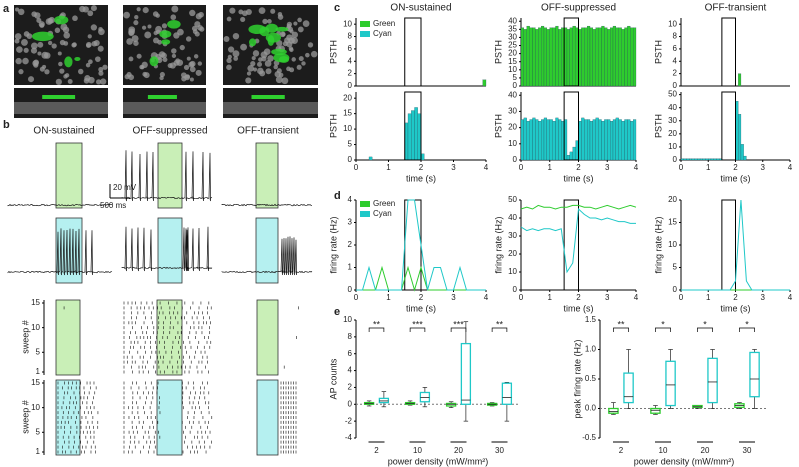 This screenshot has width=799, height=467. I want to click on raster-tick-label: 10, so click(35, 407).